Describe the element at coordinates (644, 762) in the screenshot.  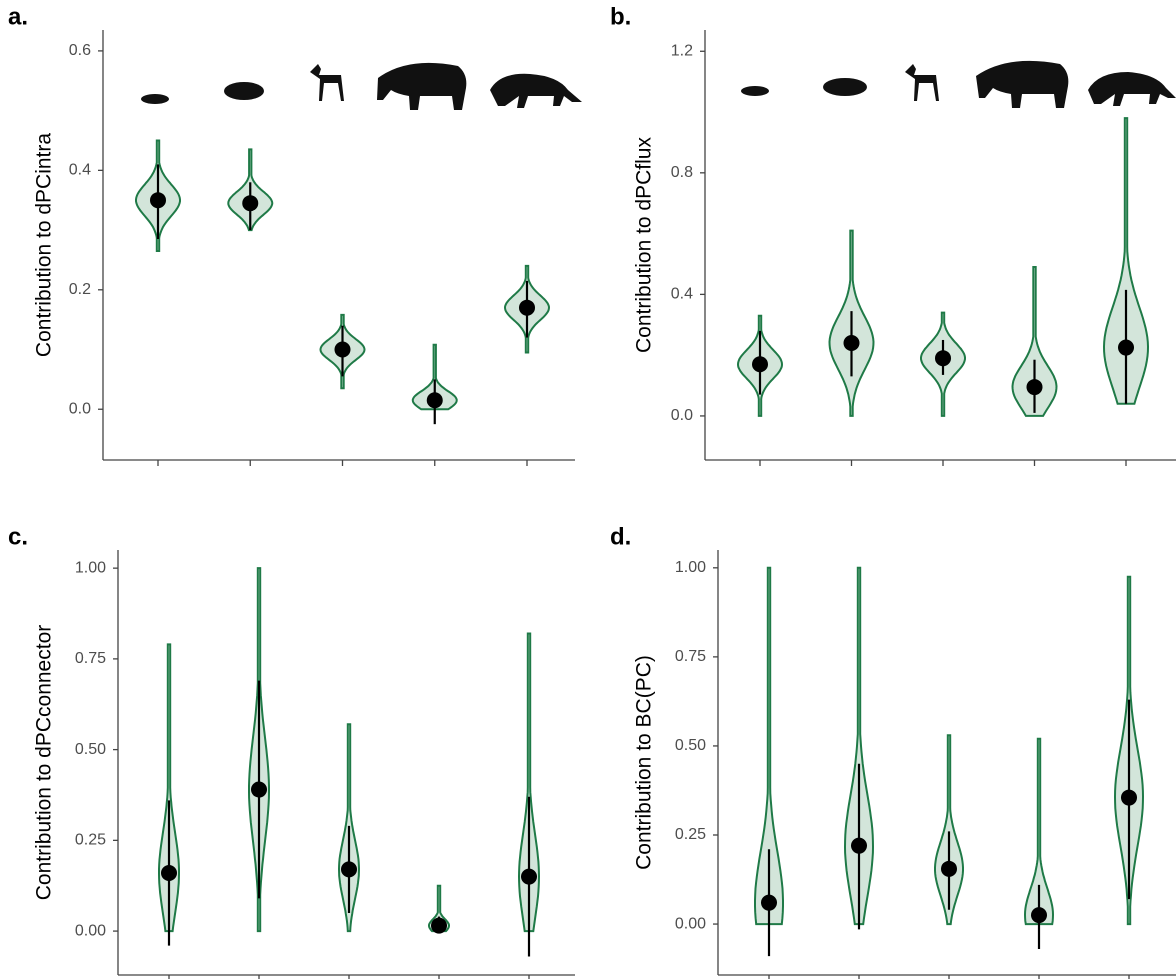
I see `y-axis-label: Contribution to BC(PC)` at that location.